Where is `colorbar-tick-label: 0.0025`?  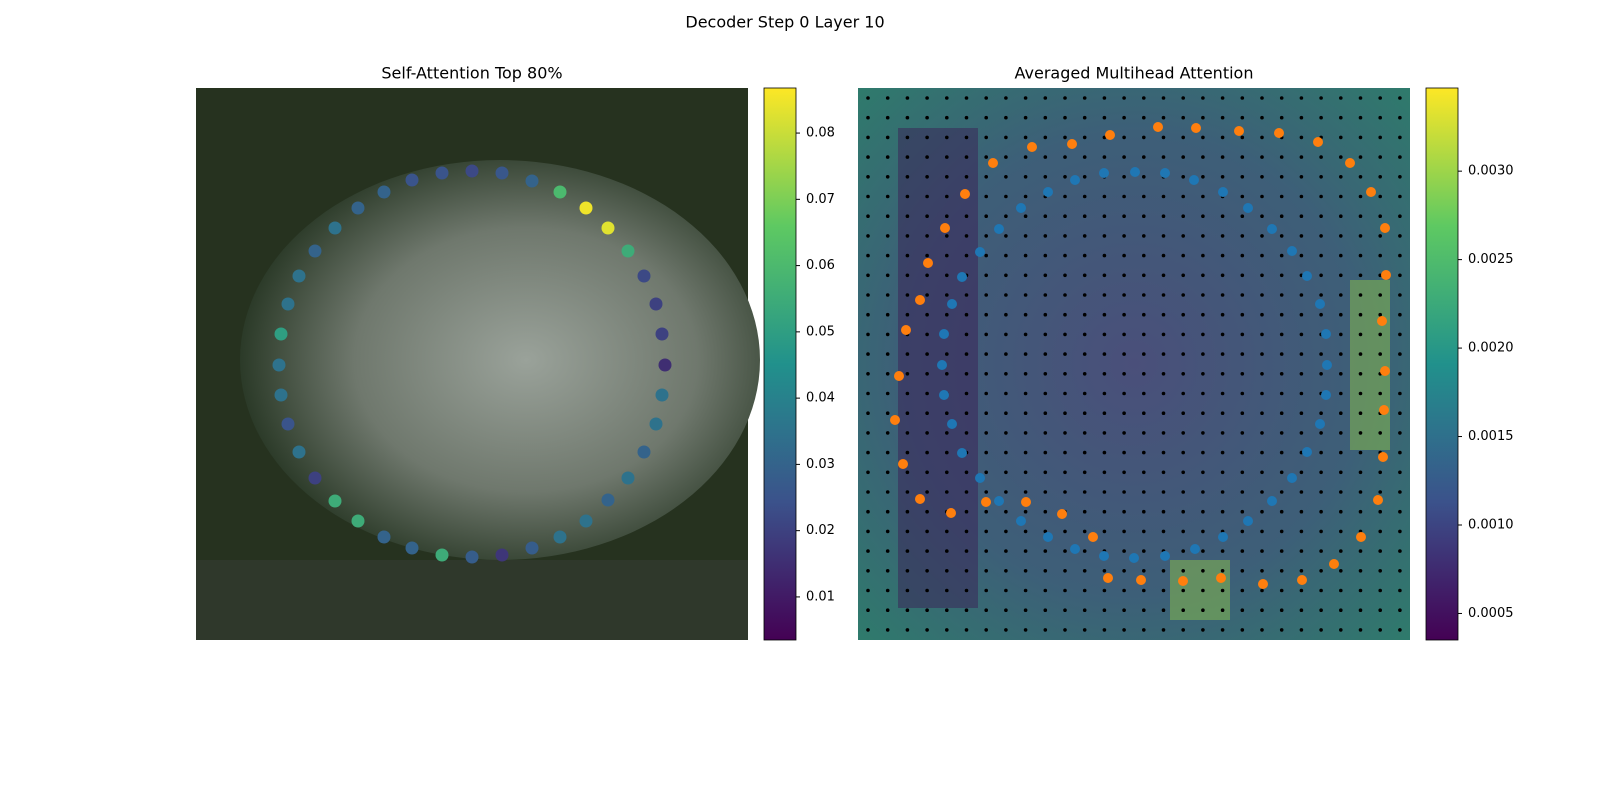
colorbar-tick-label: 0.0025 is located at coordinates (1491, 259).